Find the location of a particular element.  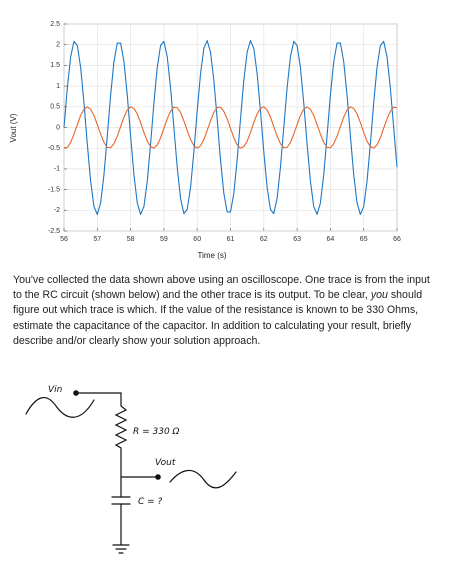

y-axis-title: Vout (V) is located at coordinates (13, 127).